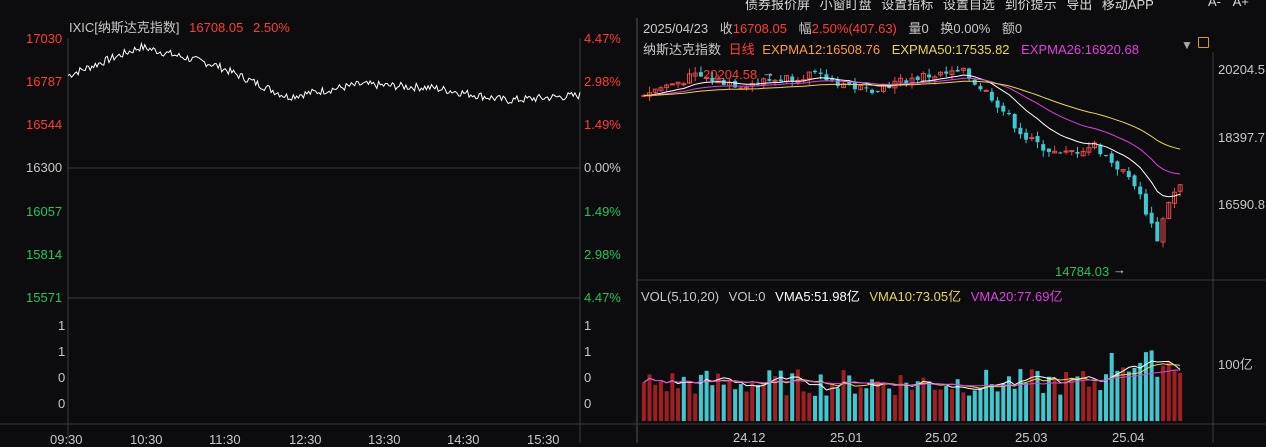 The height and width of the screenshot is (447, 1266). Describe the element at coordinates (845, 6) in the screenshot. I see `toolbar-mini-window: 小窗盯盘` at that location.